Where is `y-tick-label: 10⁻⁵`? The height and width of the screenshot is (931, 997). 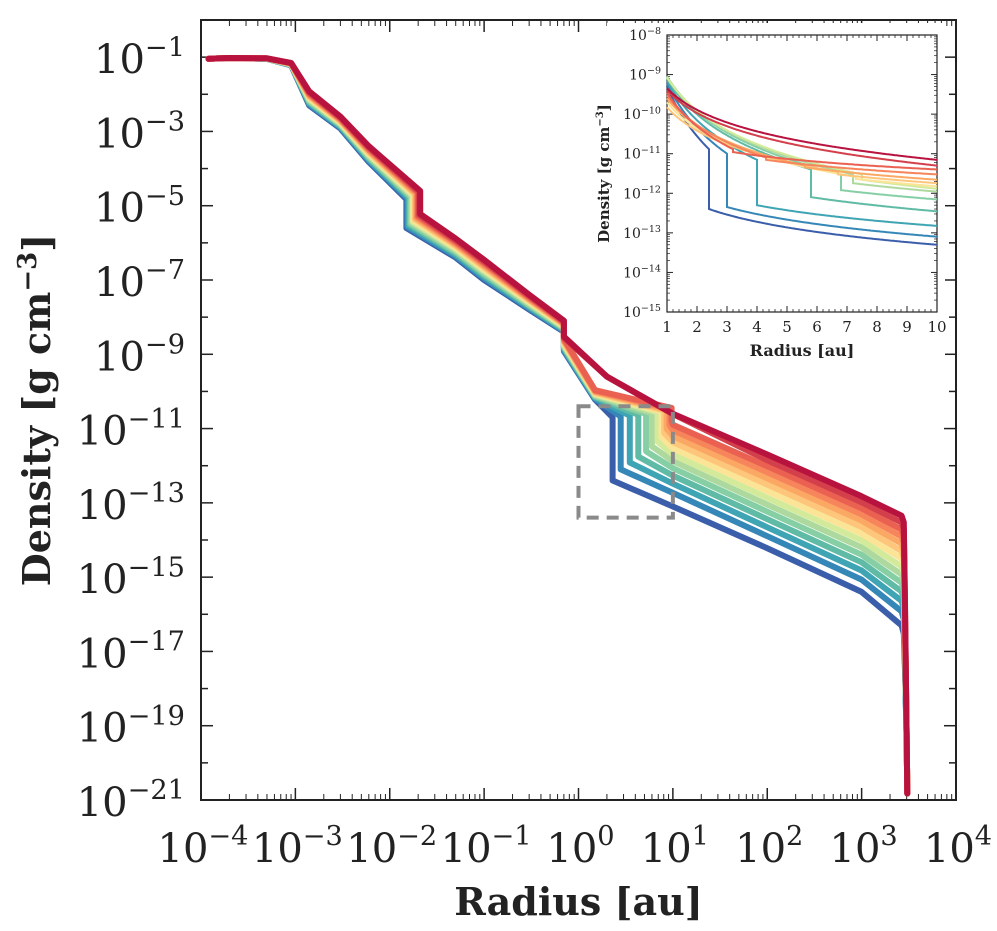 y-tick-label: 10⁻⁵ is located at coordinates (139, 206).